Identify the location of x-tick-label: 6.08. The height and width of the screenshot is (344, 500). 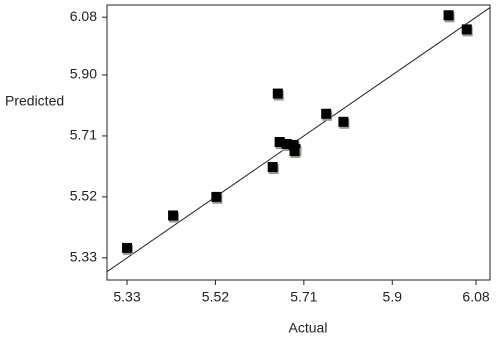
(475, 297).